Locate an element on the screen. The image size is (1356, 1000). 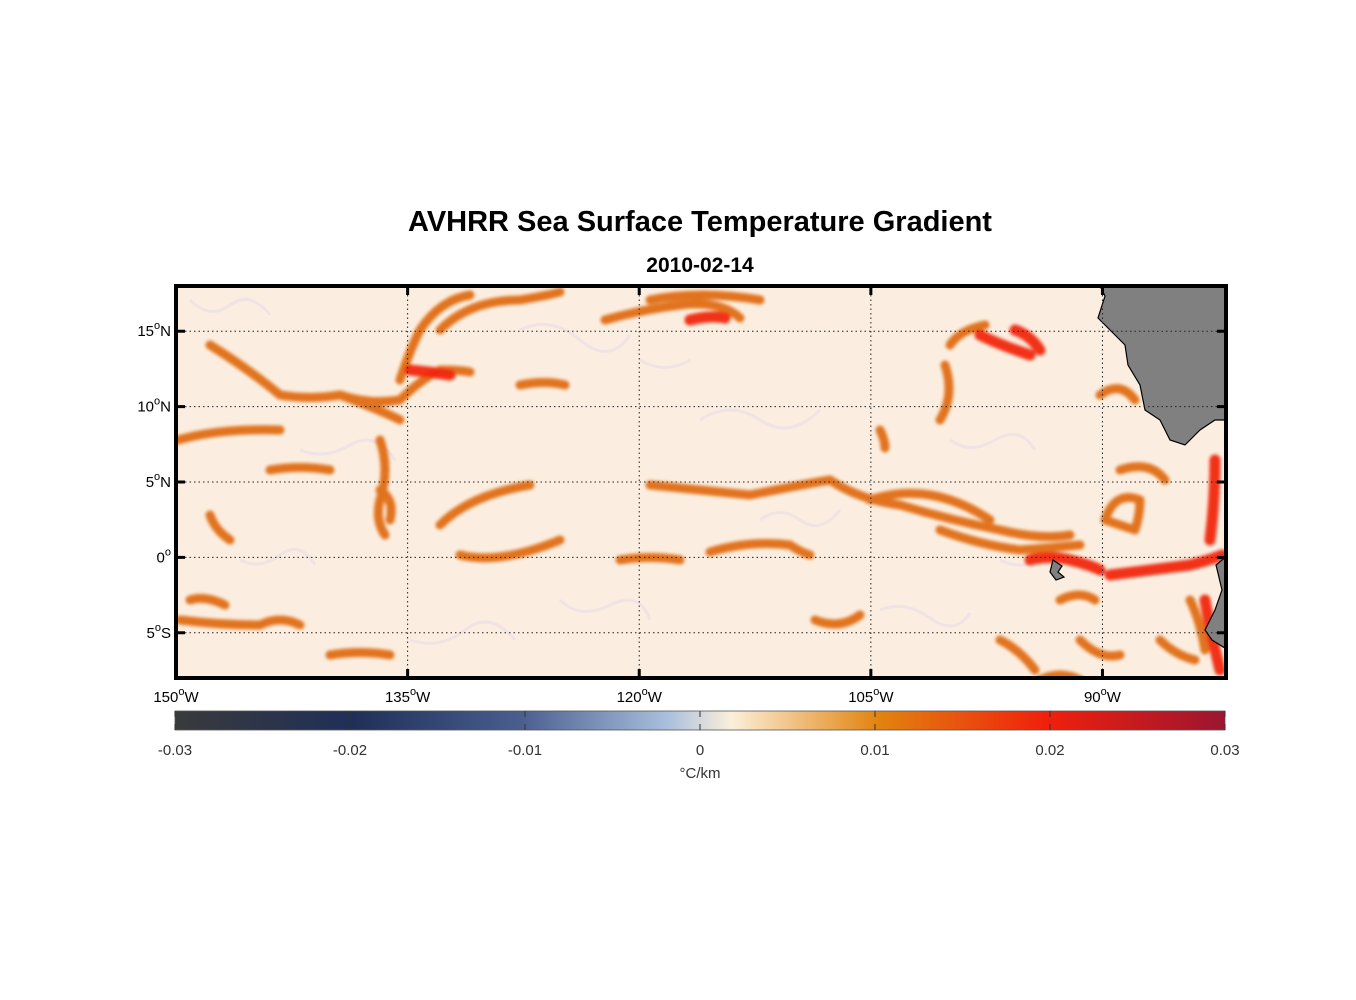
colorbar-tick-label: -0.03 is located at coordinates (175, 750).